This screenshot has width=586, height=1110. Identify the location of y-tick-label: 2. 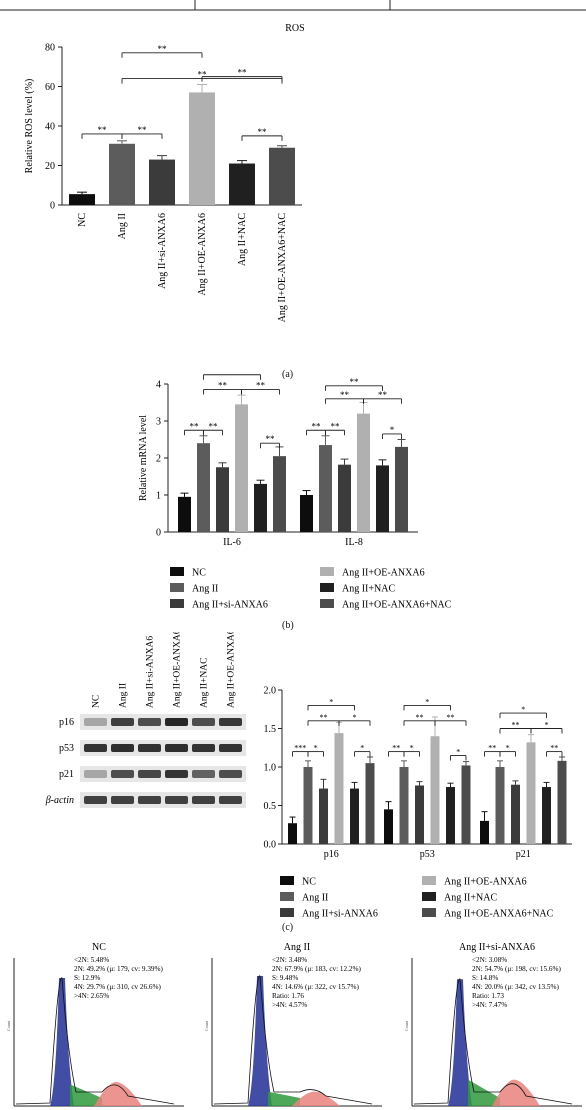
(158, 459).